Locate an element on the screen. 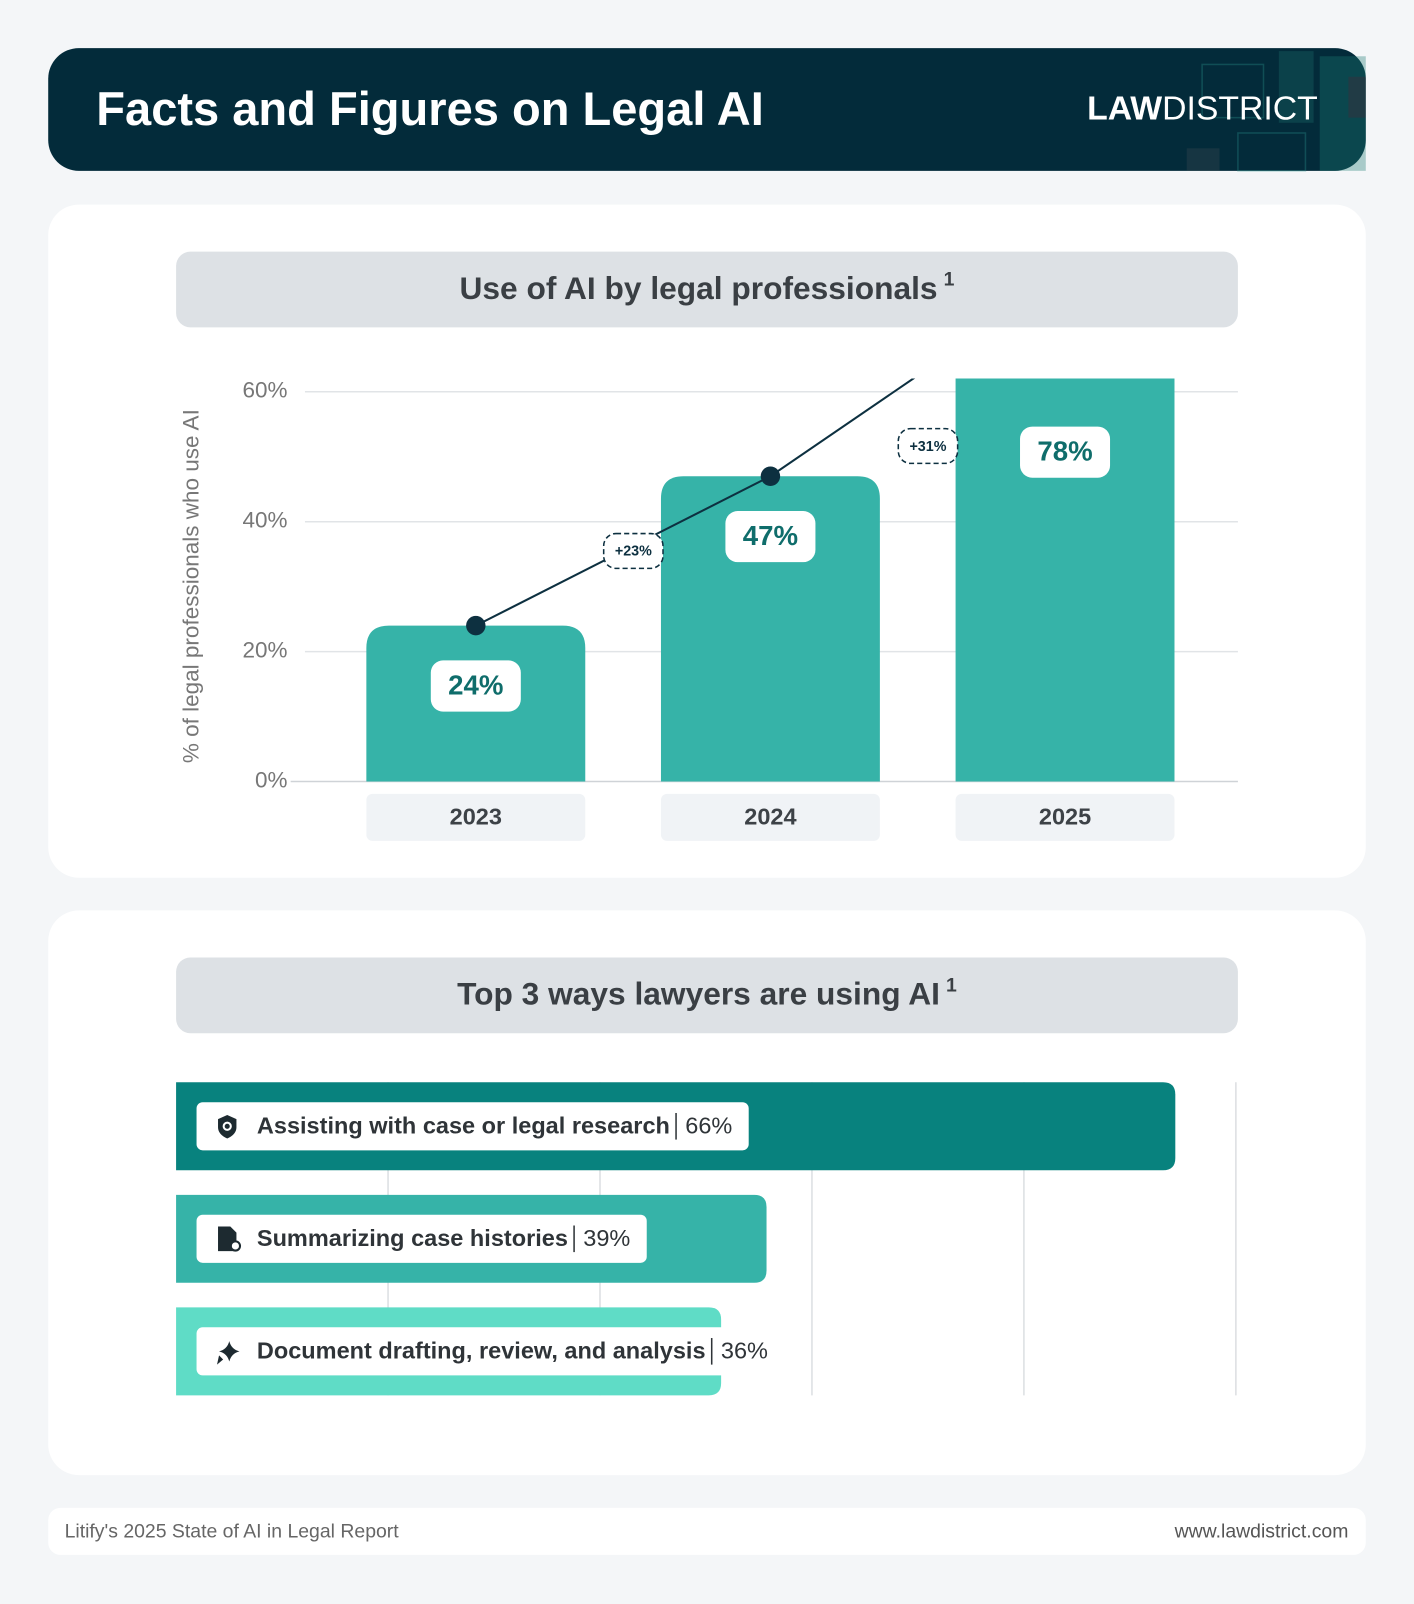 The width and height of the screenshot is (1414, 1604). category-label: Summarizing case histories is located at coordinates (412, 1238).